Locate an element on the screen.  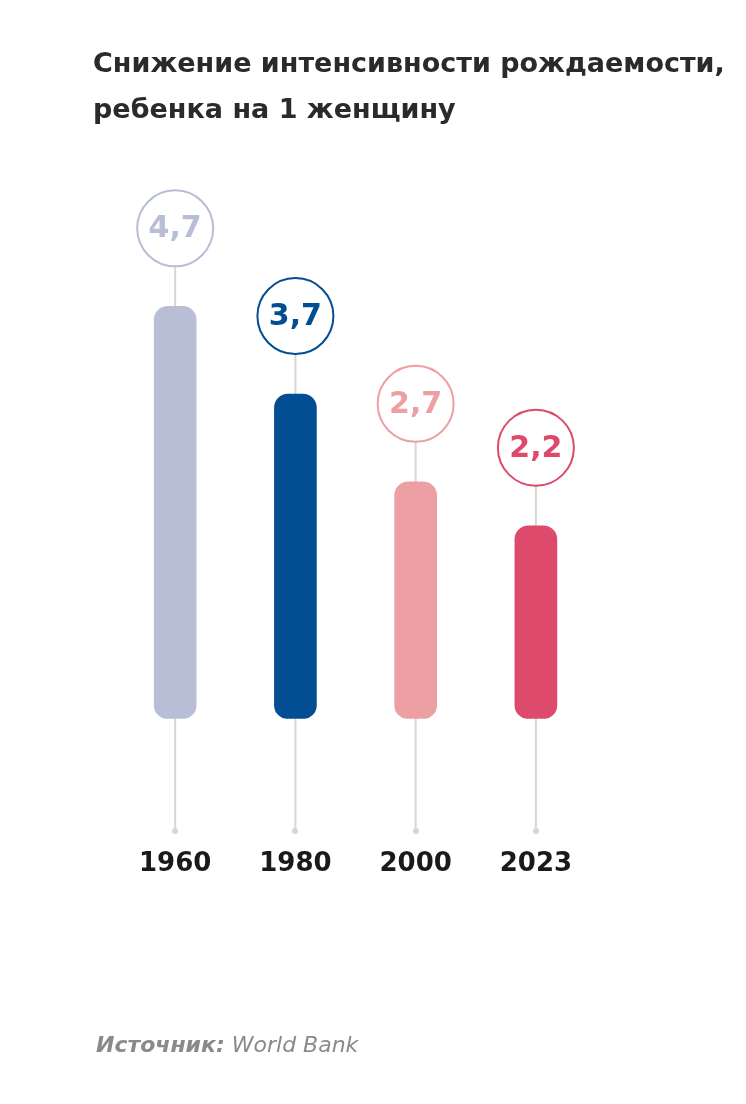
x-tick-label: 1960 is located at coordinates (175, 862).